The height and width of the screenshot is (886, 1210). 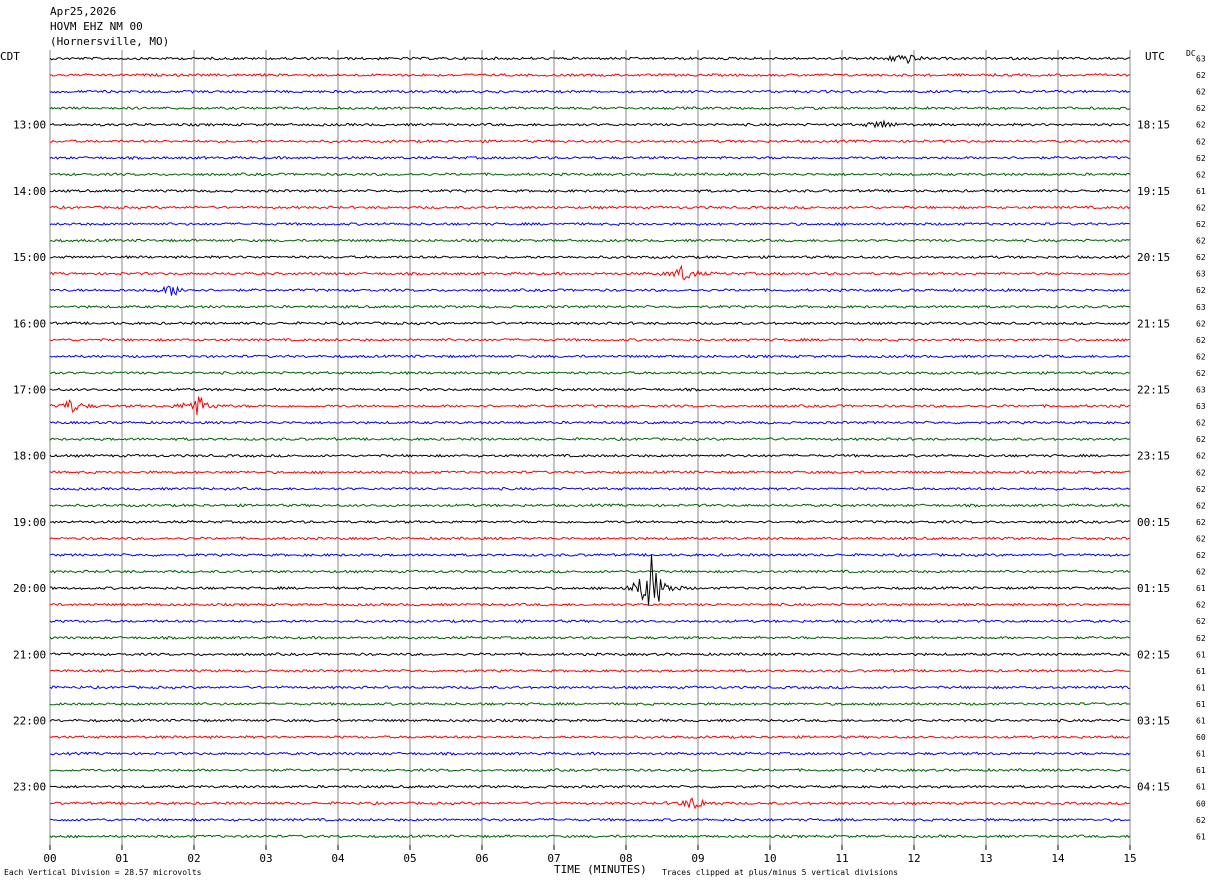 I want to click on dc-header-label: DC, so click(x=1191, y=53).